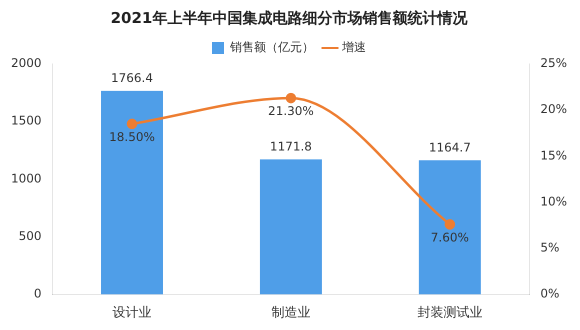 This screenshot has width=580, height=330. I want to click on y2-tick-label: 5%, so click(550, 247).